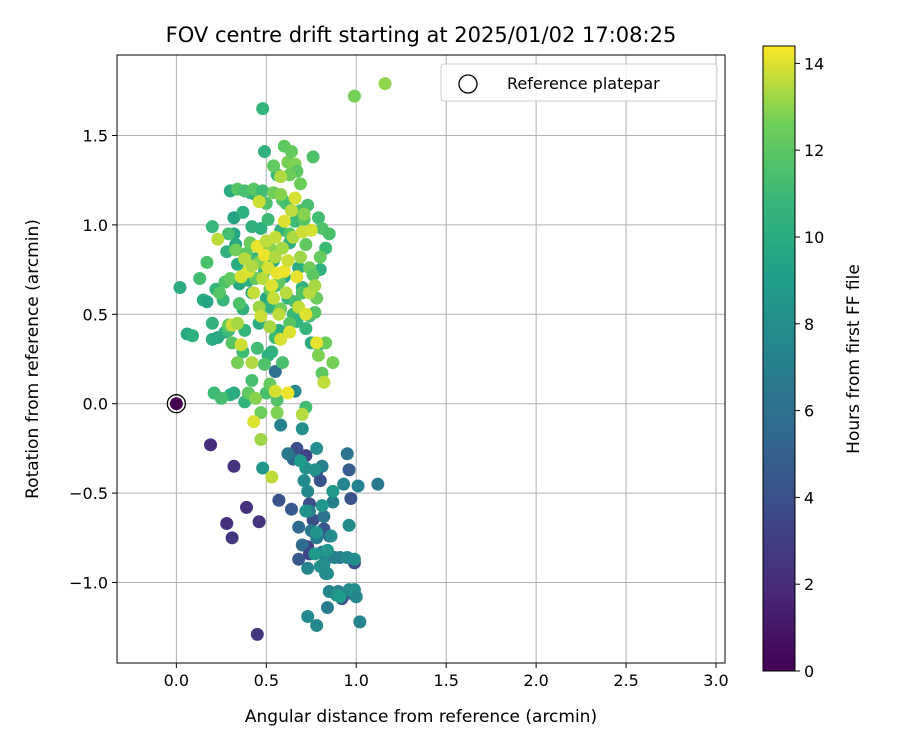 This screenshot has height=750, width=900. I want to click on legend-marker-icon, so click(468, 84).